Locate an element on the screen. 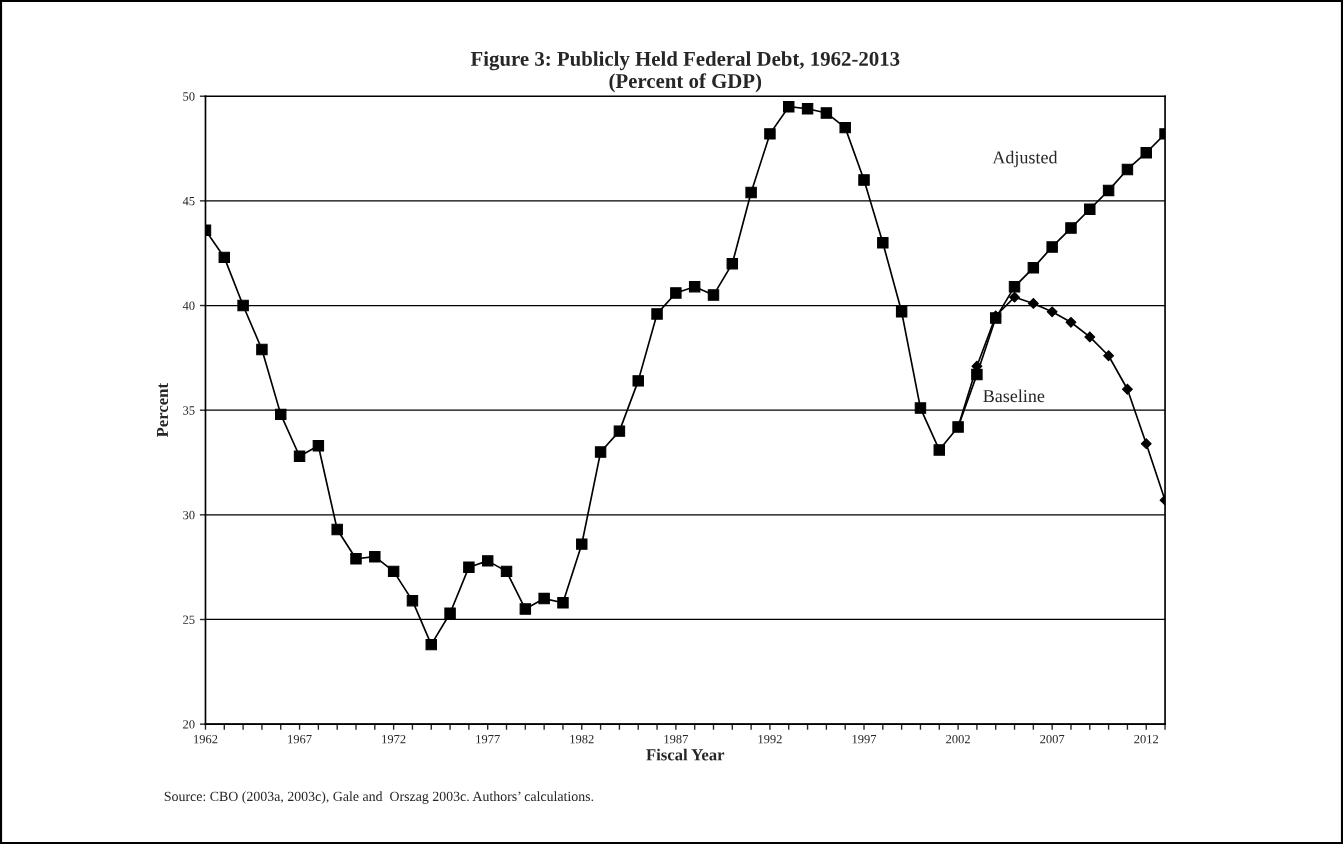 This screenshot has width=1343, height=844. y-tick-label: 40 is located at coordinates (188, 305).